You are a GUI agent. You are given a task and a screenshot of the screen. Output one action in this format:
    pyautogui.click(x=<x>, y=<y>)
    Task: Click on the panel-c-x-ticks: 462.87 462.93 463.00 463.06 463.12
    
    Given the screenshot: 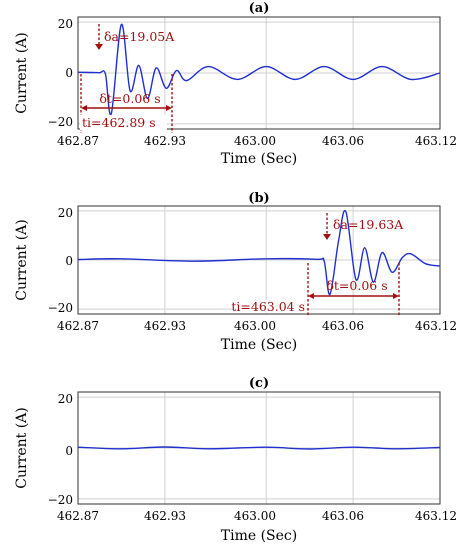 What is the action you would take?
    pyautogui.click(x=257, y=516)
    